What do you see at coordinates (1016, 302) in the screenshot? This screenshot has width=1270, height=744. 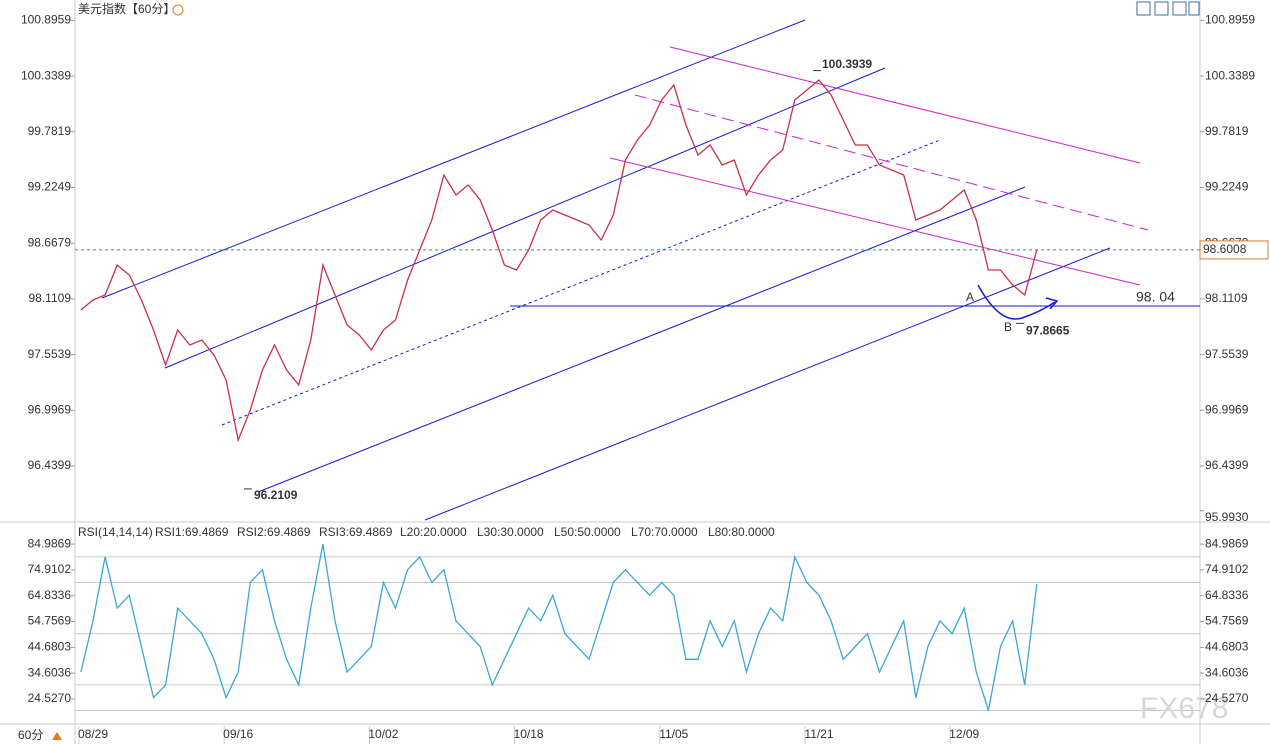 I see `projection-arrow` at bounding box center [1016, 302].